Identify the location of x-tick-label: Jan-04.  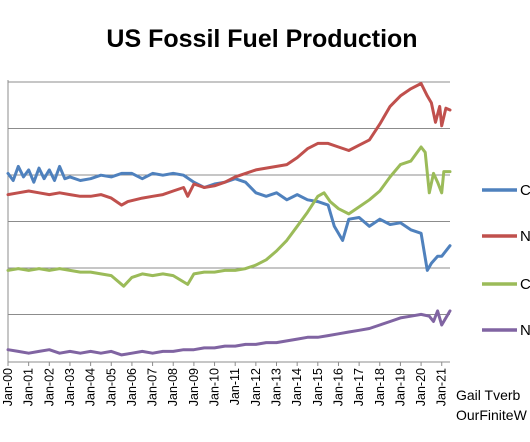
(91, 387).